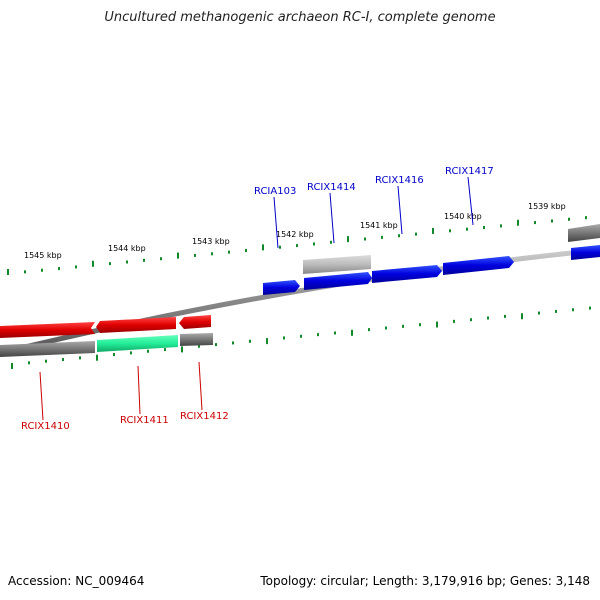 Image resolution: width=600 pixels, height=600 pixels. What do you see at coordinates (331, 187) in the screenshot?
I see `gene-label-rcix1414: RCIX1414` at bounding box center [331, 187].